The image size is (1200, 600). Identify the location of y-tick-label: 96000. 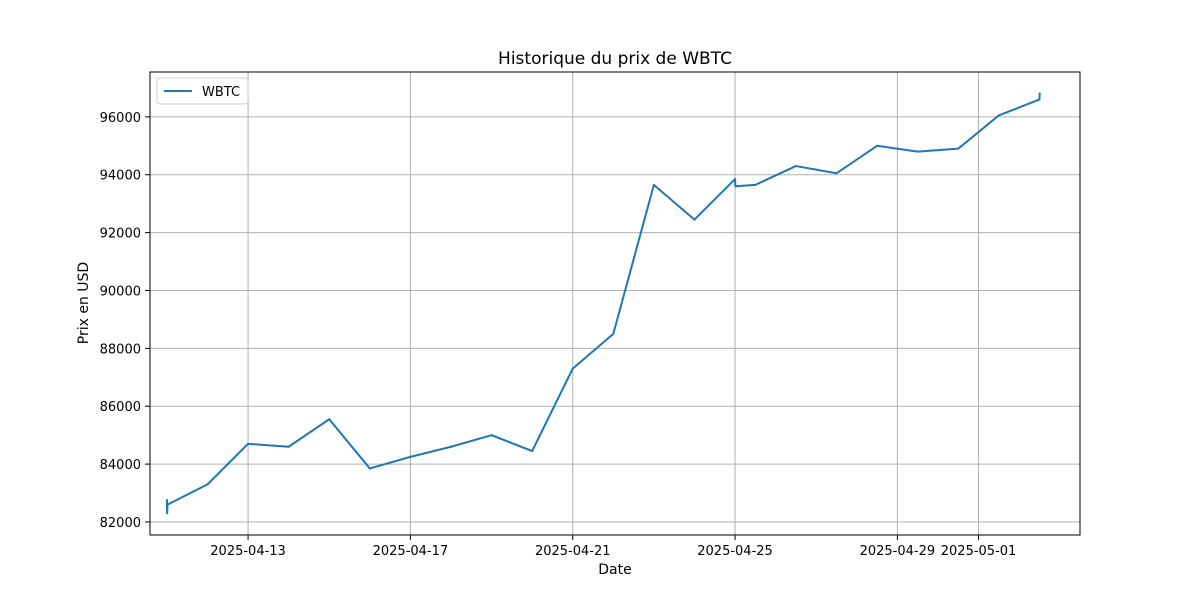
(120, 118).